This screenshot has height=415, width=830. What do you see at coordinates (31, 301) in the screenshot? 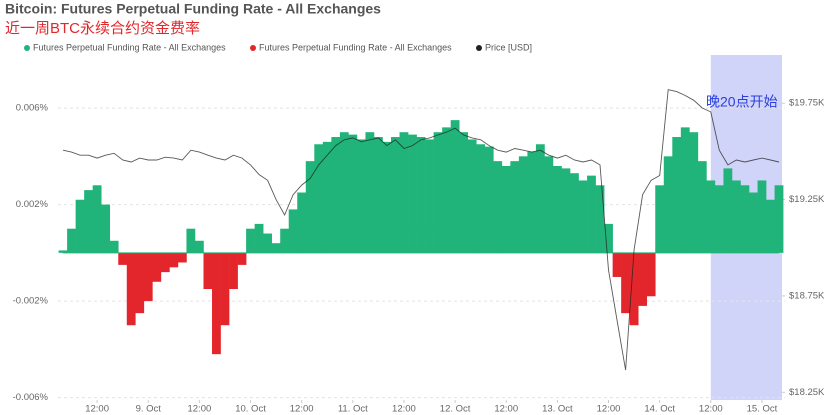
I see `y-tick-label: -0.002%` at bounding box center [31, 301].